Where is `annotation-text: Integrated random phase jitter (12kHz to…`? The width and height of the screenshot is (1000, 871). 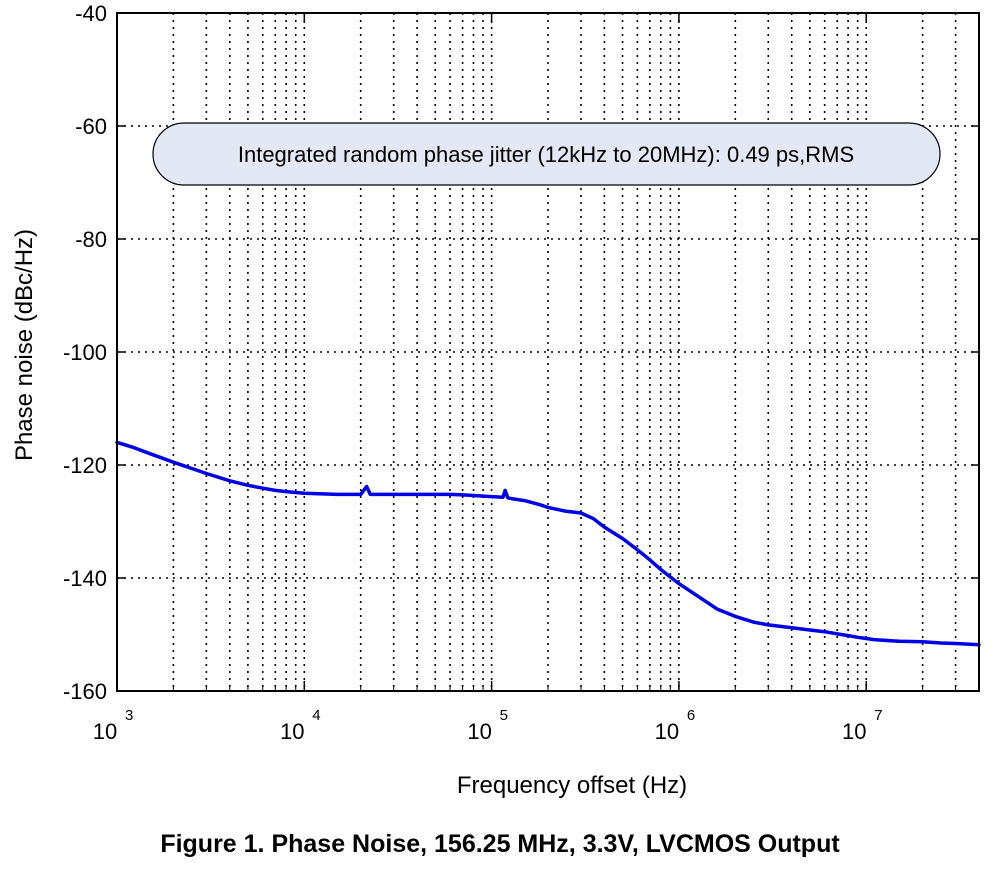
annotation-text: Integrated random phase jitter (12kHz to… is located at coordinates (546, 154).